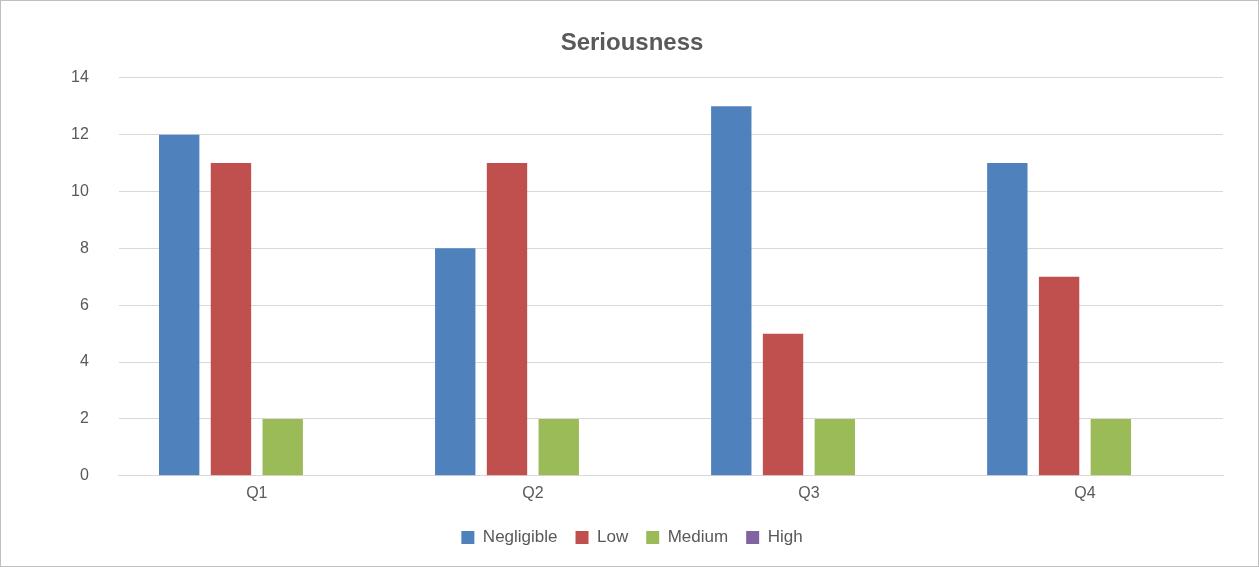  What do you see at coordinates (785, 537) in the screenshot?
I see `legend-label: High` at bounding box center [785, 537].